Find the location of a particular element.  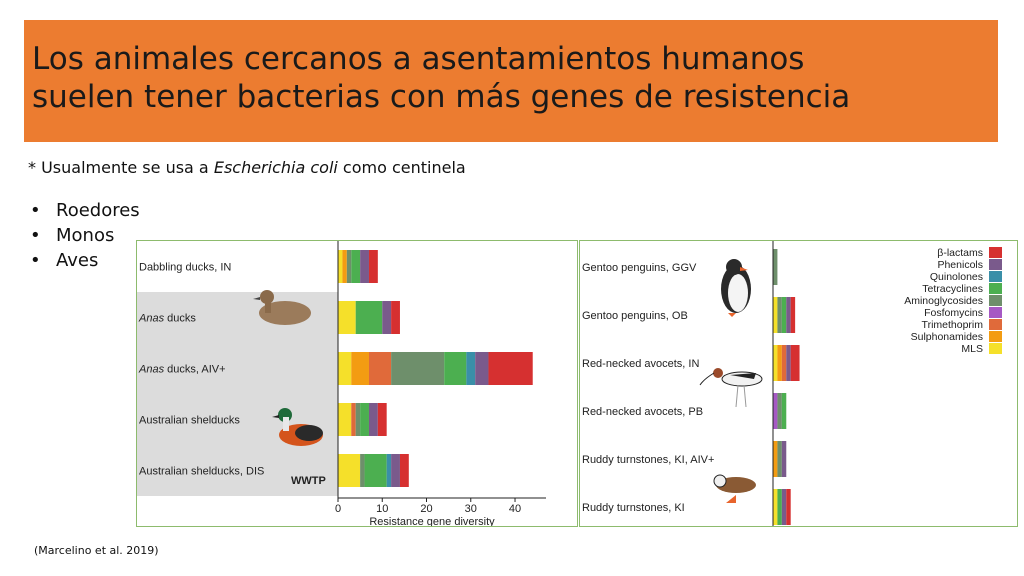

category-label: Ruddy turnstones, KI, AIV+ is located at coordinates (648, 460).